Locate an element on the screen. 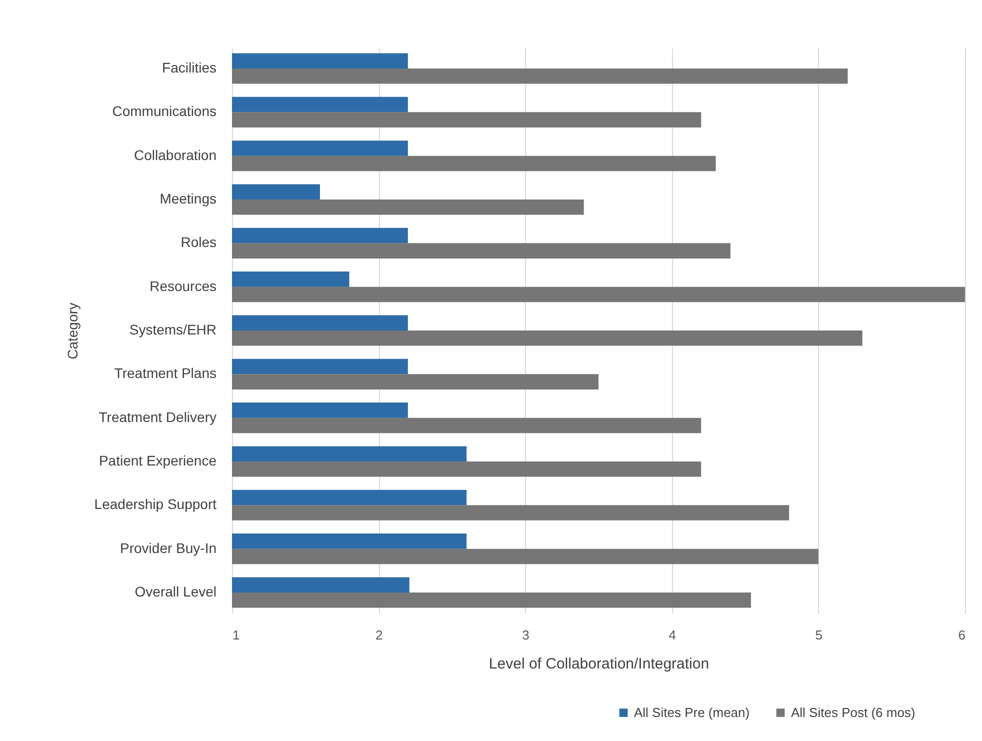  legend-label: All Sites Pre (mean) is located at coordinates (692, 712).